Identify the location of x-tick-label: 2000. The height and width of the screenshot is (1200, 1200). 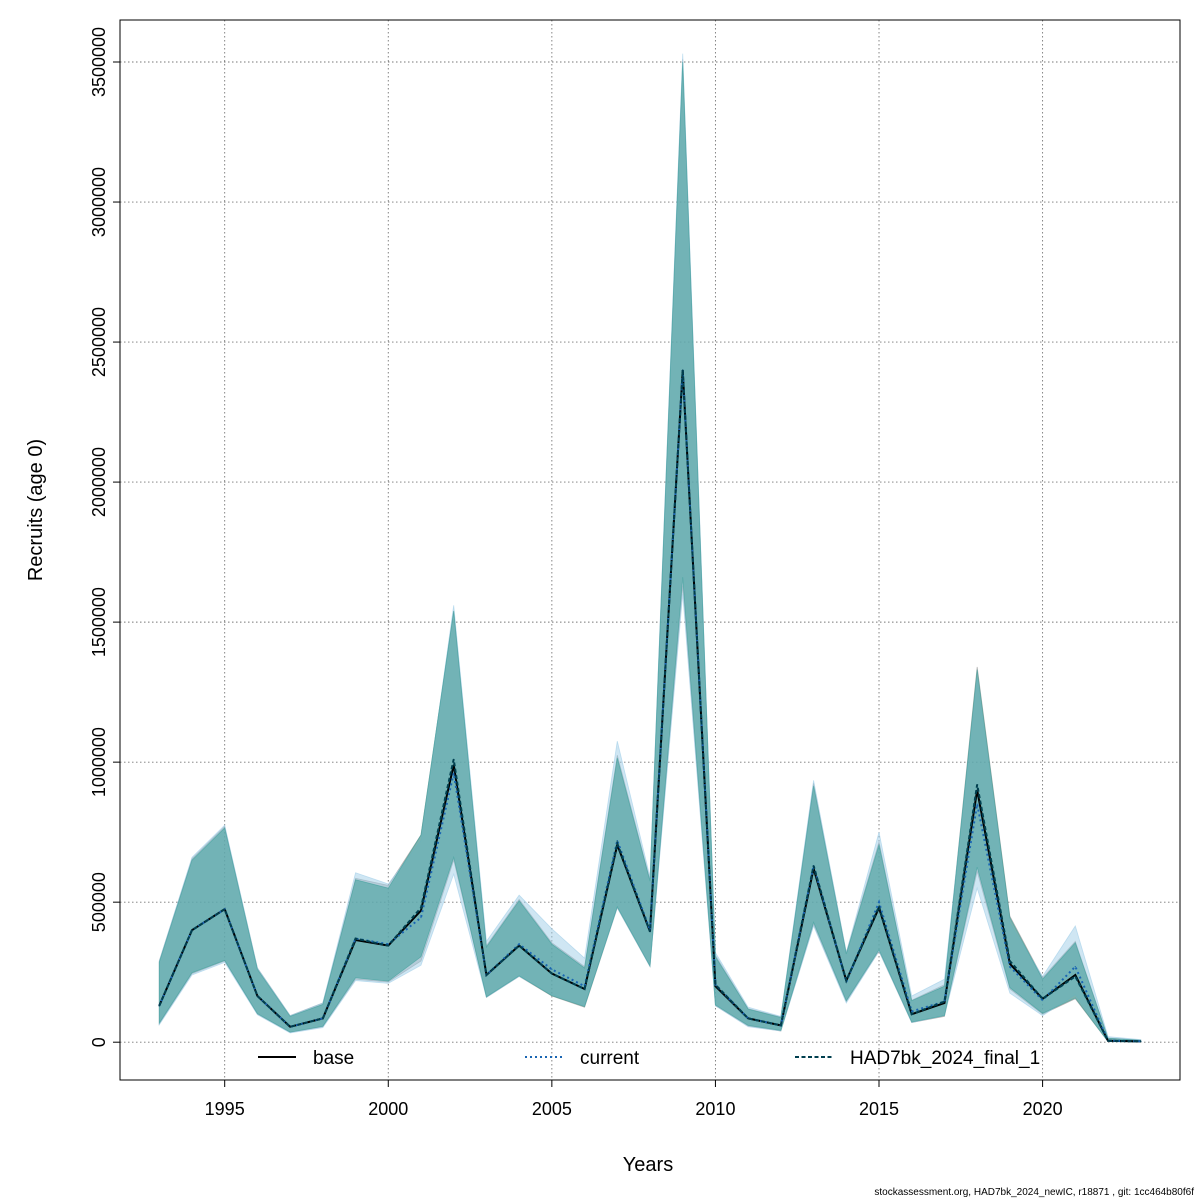
(388, 1109).